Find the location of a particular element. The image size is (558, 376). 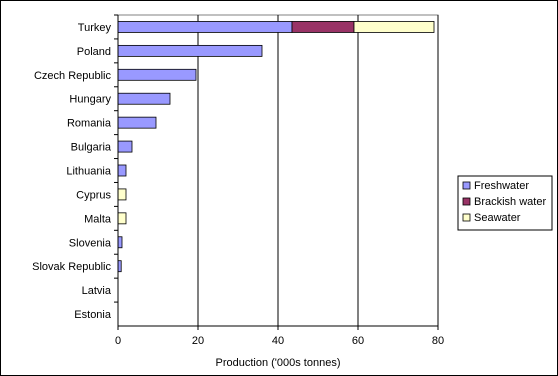

legend-label-freshwater: Freshwater is located at coordinates (501, 186).